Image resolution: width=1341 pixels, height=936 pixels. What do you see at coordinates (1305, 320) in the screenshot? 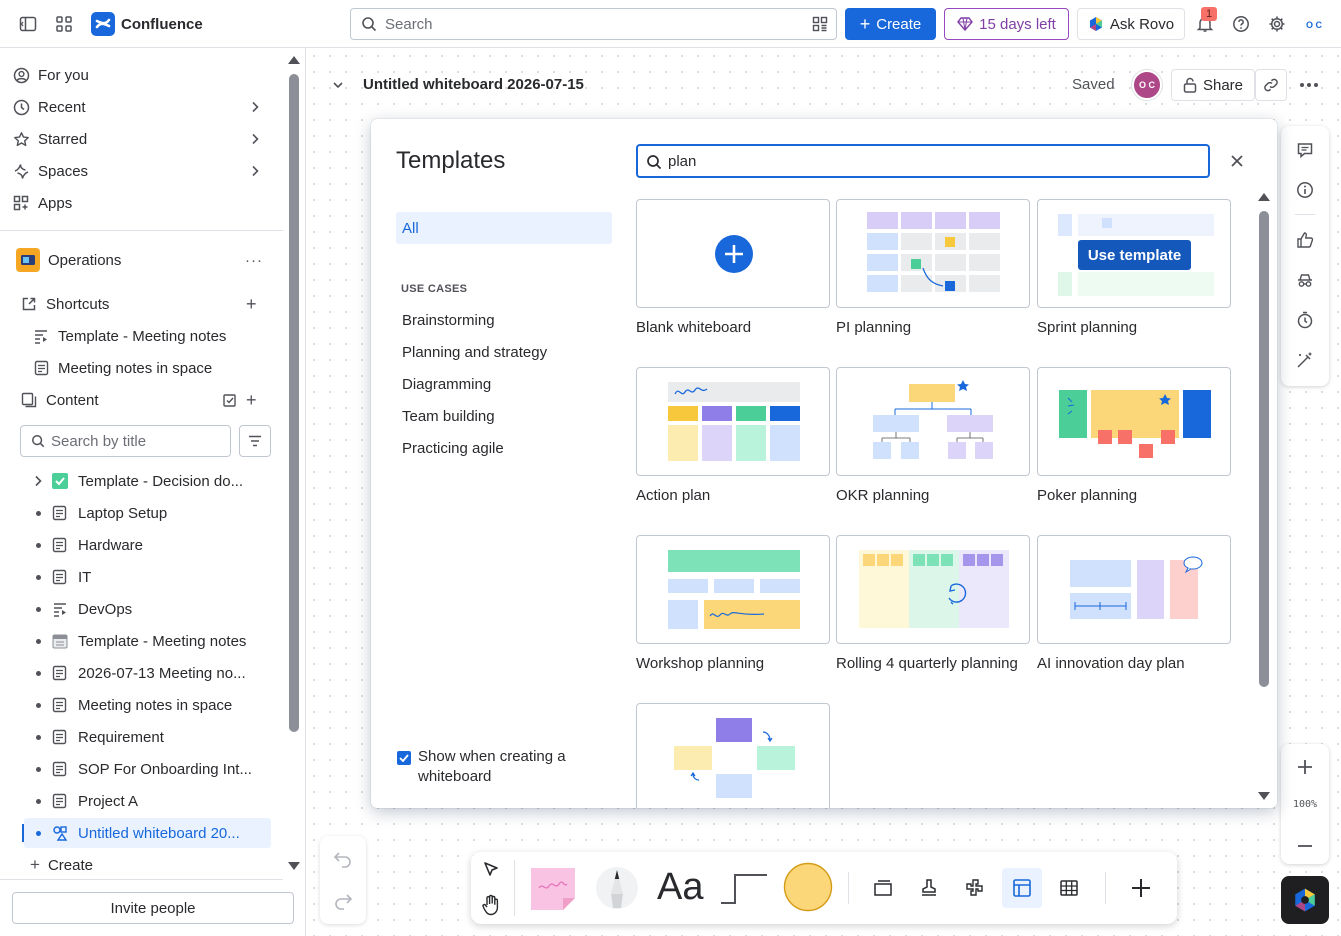
I see `timer-icon` at bounding box center [1305, 320].